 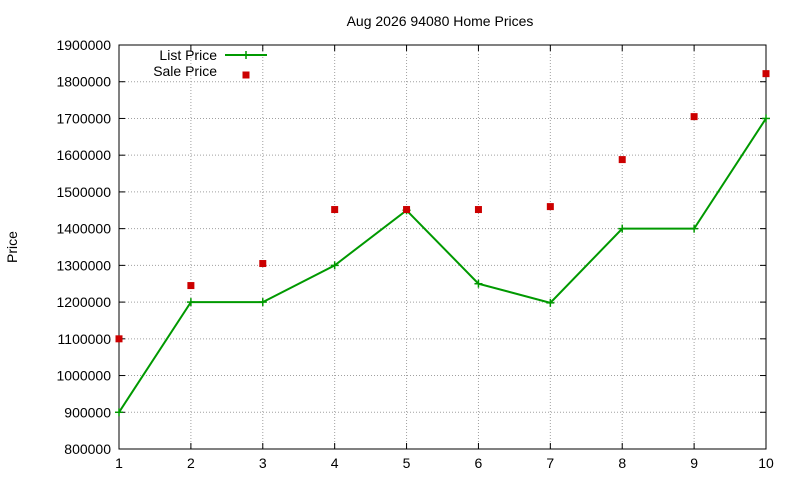 What do you see at coordinates (479, 463) in the screenshot?
I see `x-tick-label: 6` at bounding box center [479, 463].